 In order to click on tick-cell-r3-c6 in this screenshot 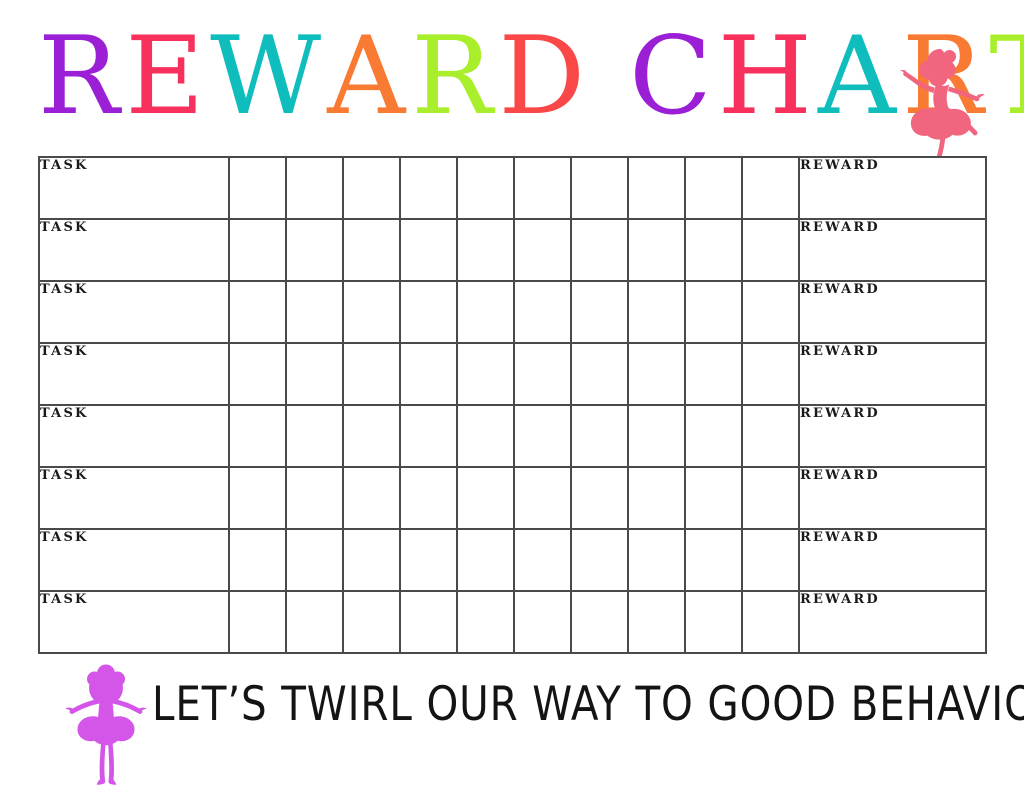, I will do `click(542, 312)`.